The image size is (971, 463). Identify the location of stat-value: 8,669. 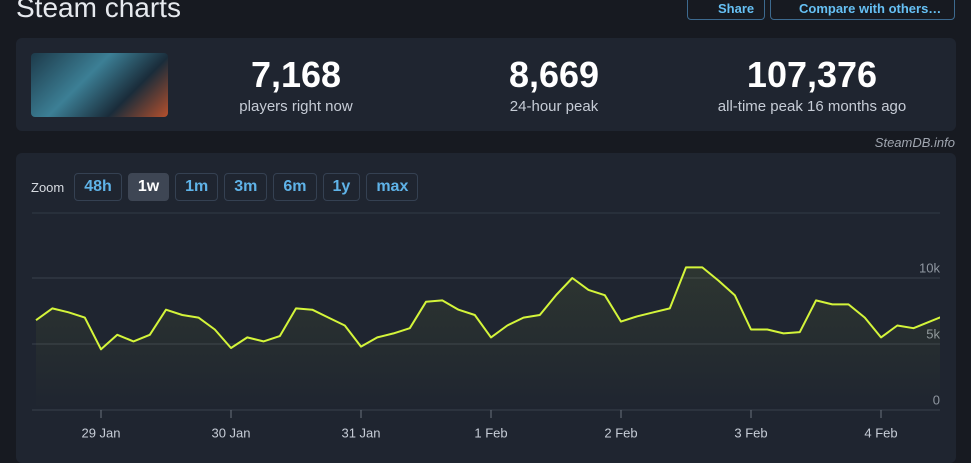
(554, 74).